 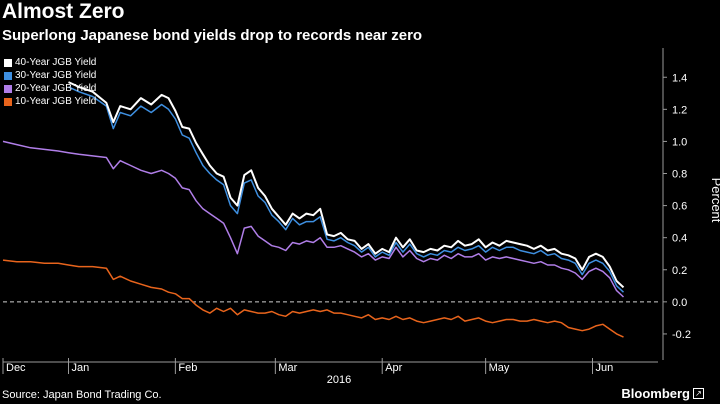 What do you see at coordinates (63, 11) in the screenshot?
I see `chart-title: Almost Zero` at bounding box center [63, 11].